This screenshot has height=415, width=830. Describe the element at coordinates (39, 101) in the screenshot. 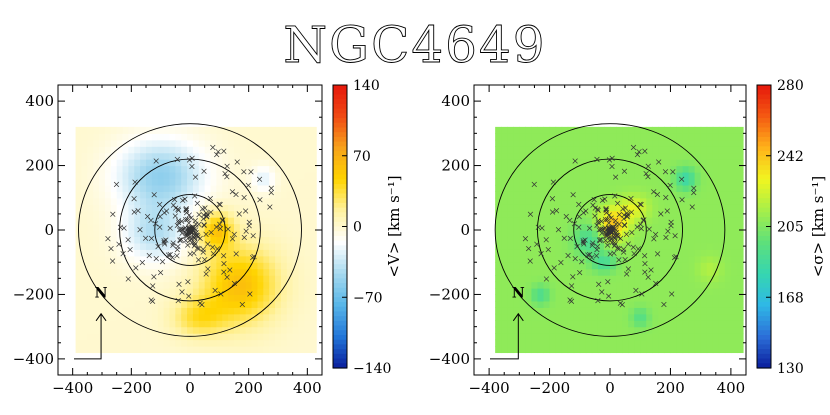

I see `y-tick-label: 400` at that location.